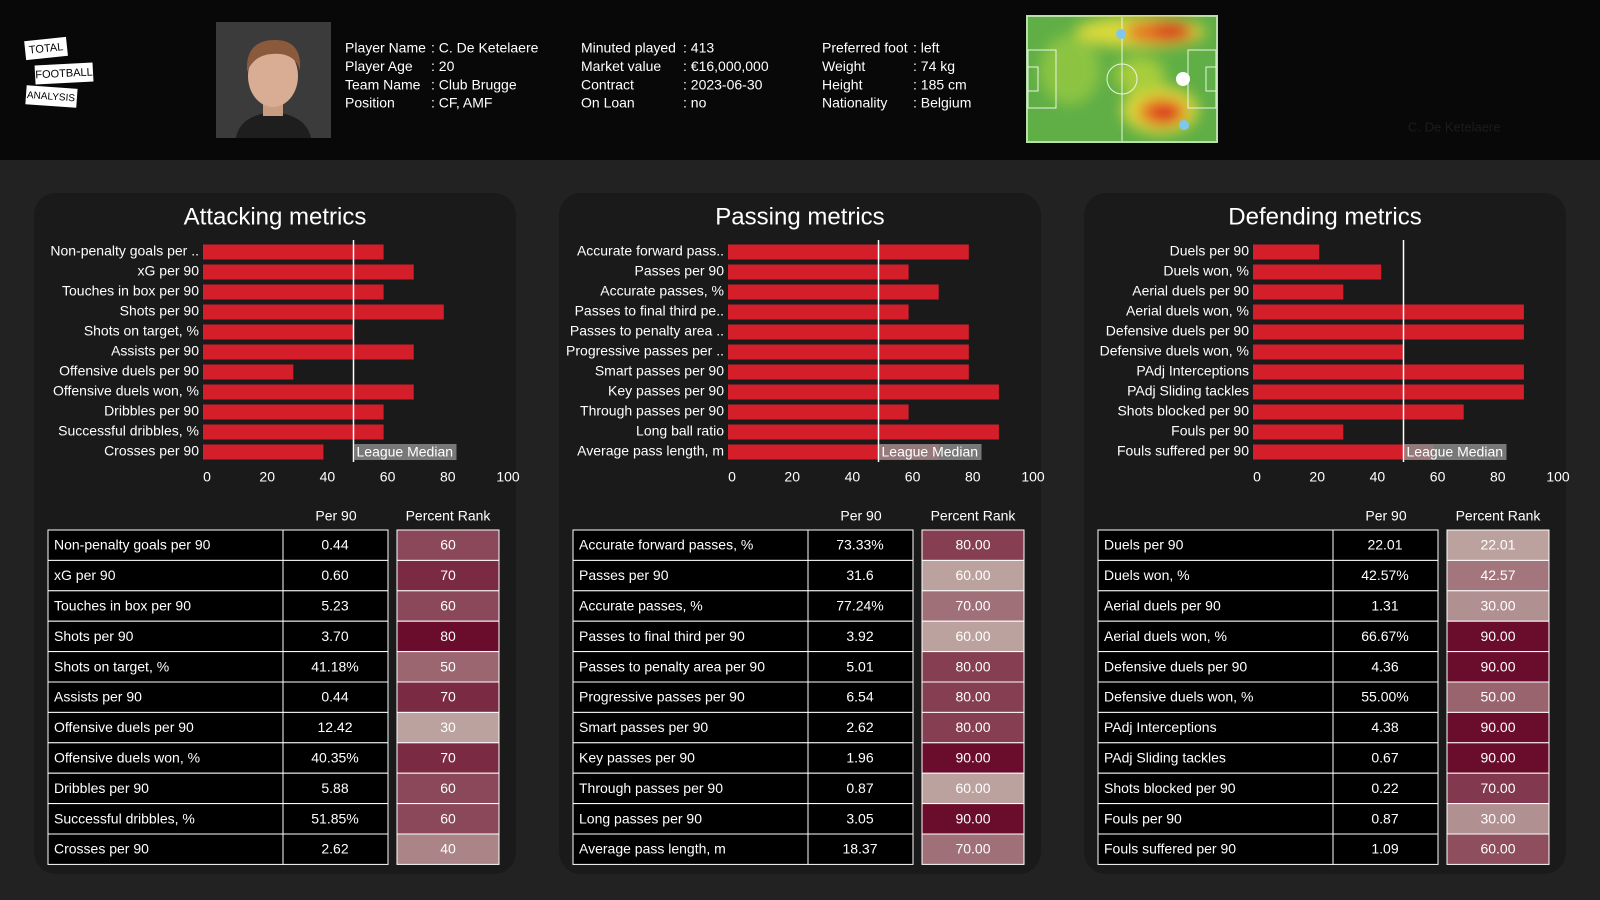 Image resolution: width=1600 pixels, height=900 pixels. Describe the element at coordinates (1210, 431) in the screenshot. I see `bar-label: Fouls per 90` at that location.